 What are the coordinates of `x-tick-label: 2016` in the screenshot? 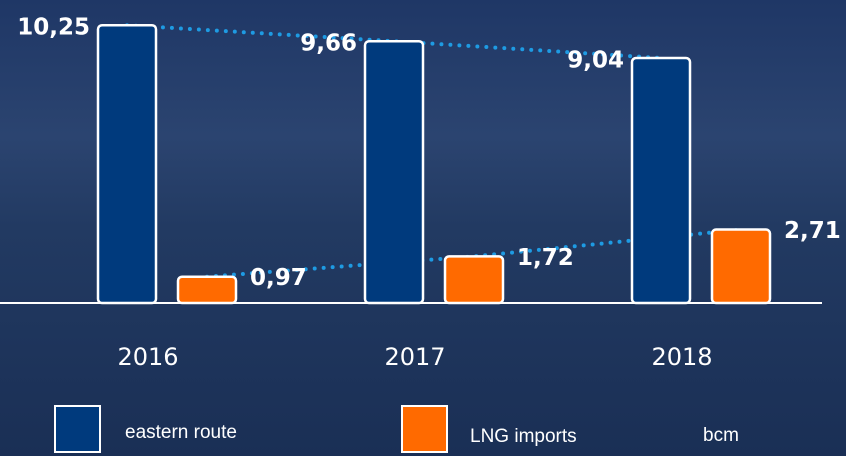 It's located at (147, 357).